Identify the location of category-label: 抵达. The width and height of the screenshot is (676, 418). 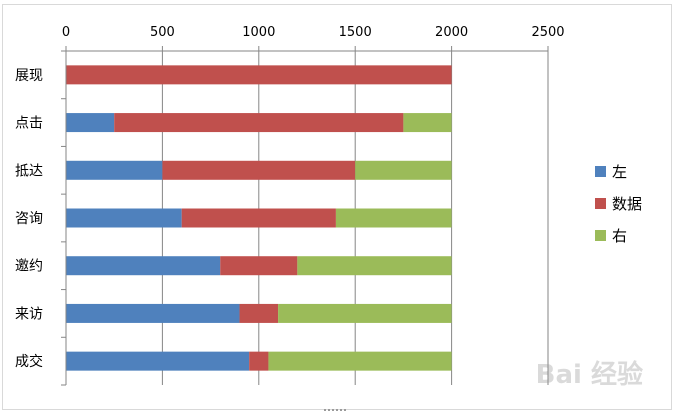
(29, 171).